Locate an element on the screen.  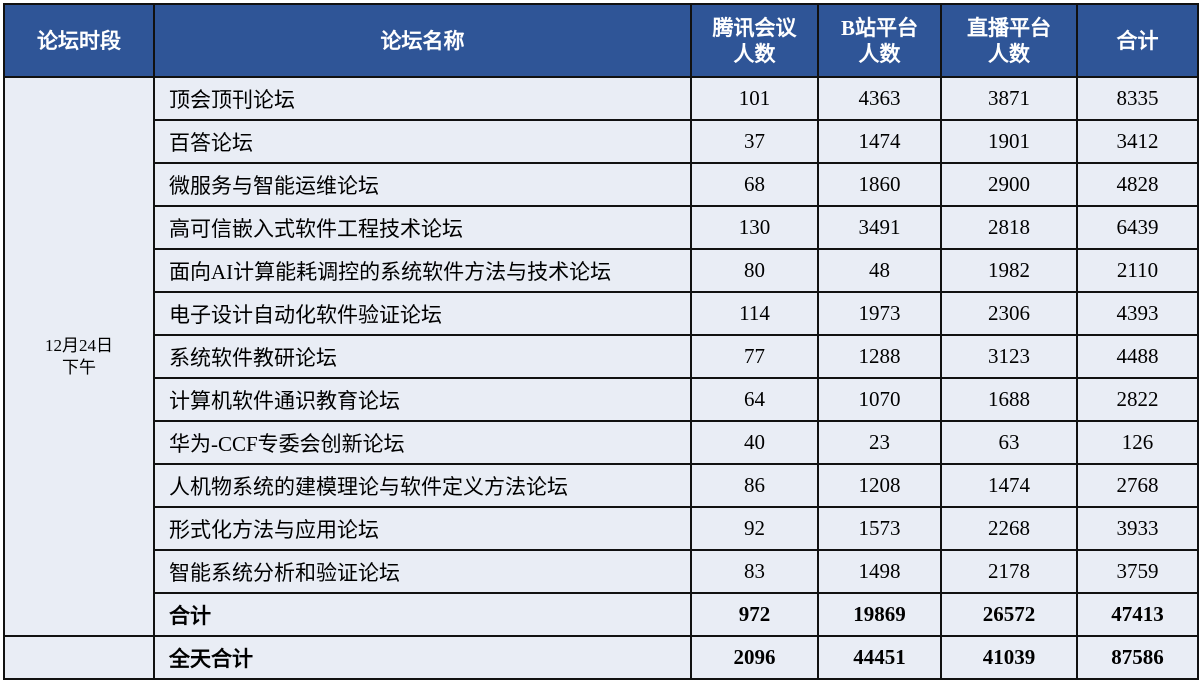
total-count: 47413 is located at coordinates (1137, 614).